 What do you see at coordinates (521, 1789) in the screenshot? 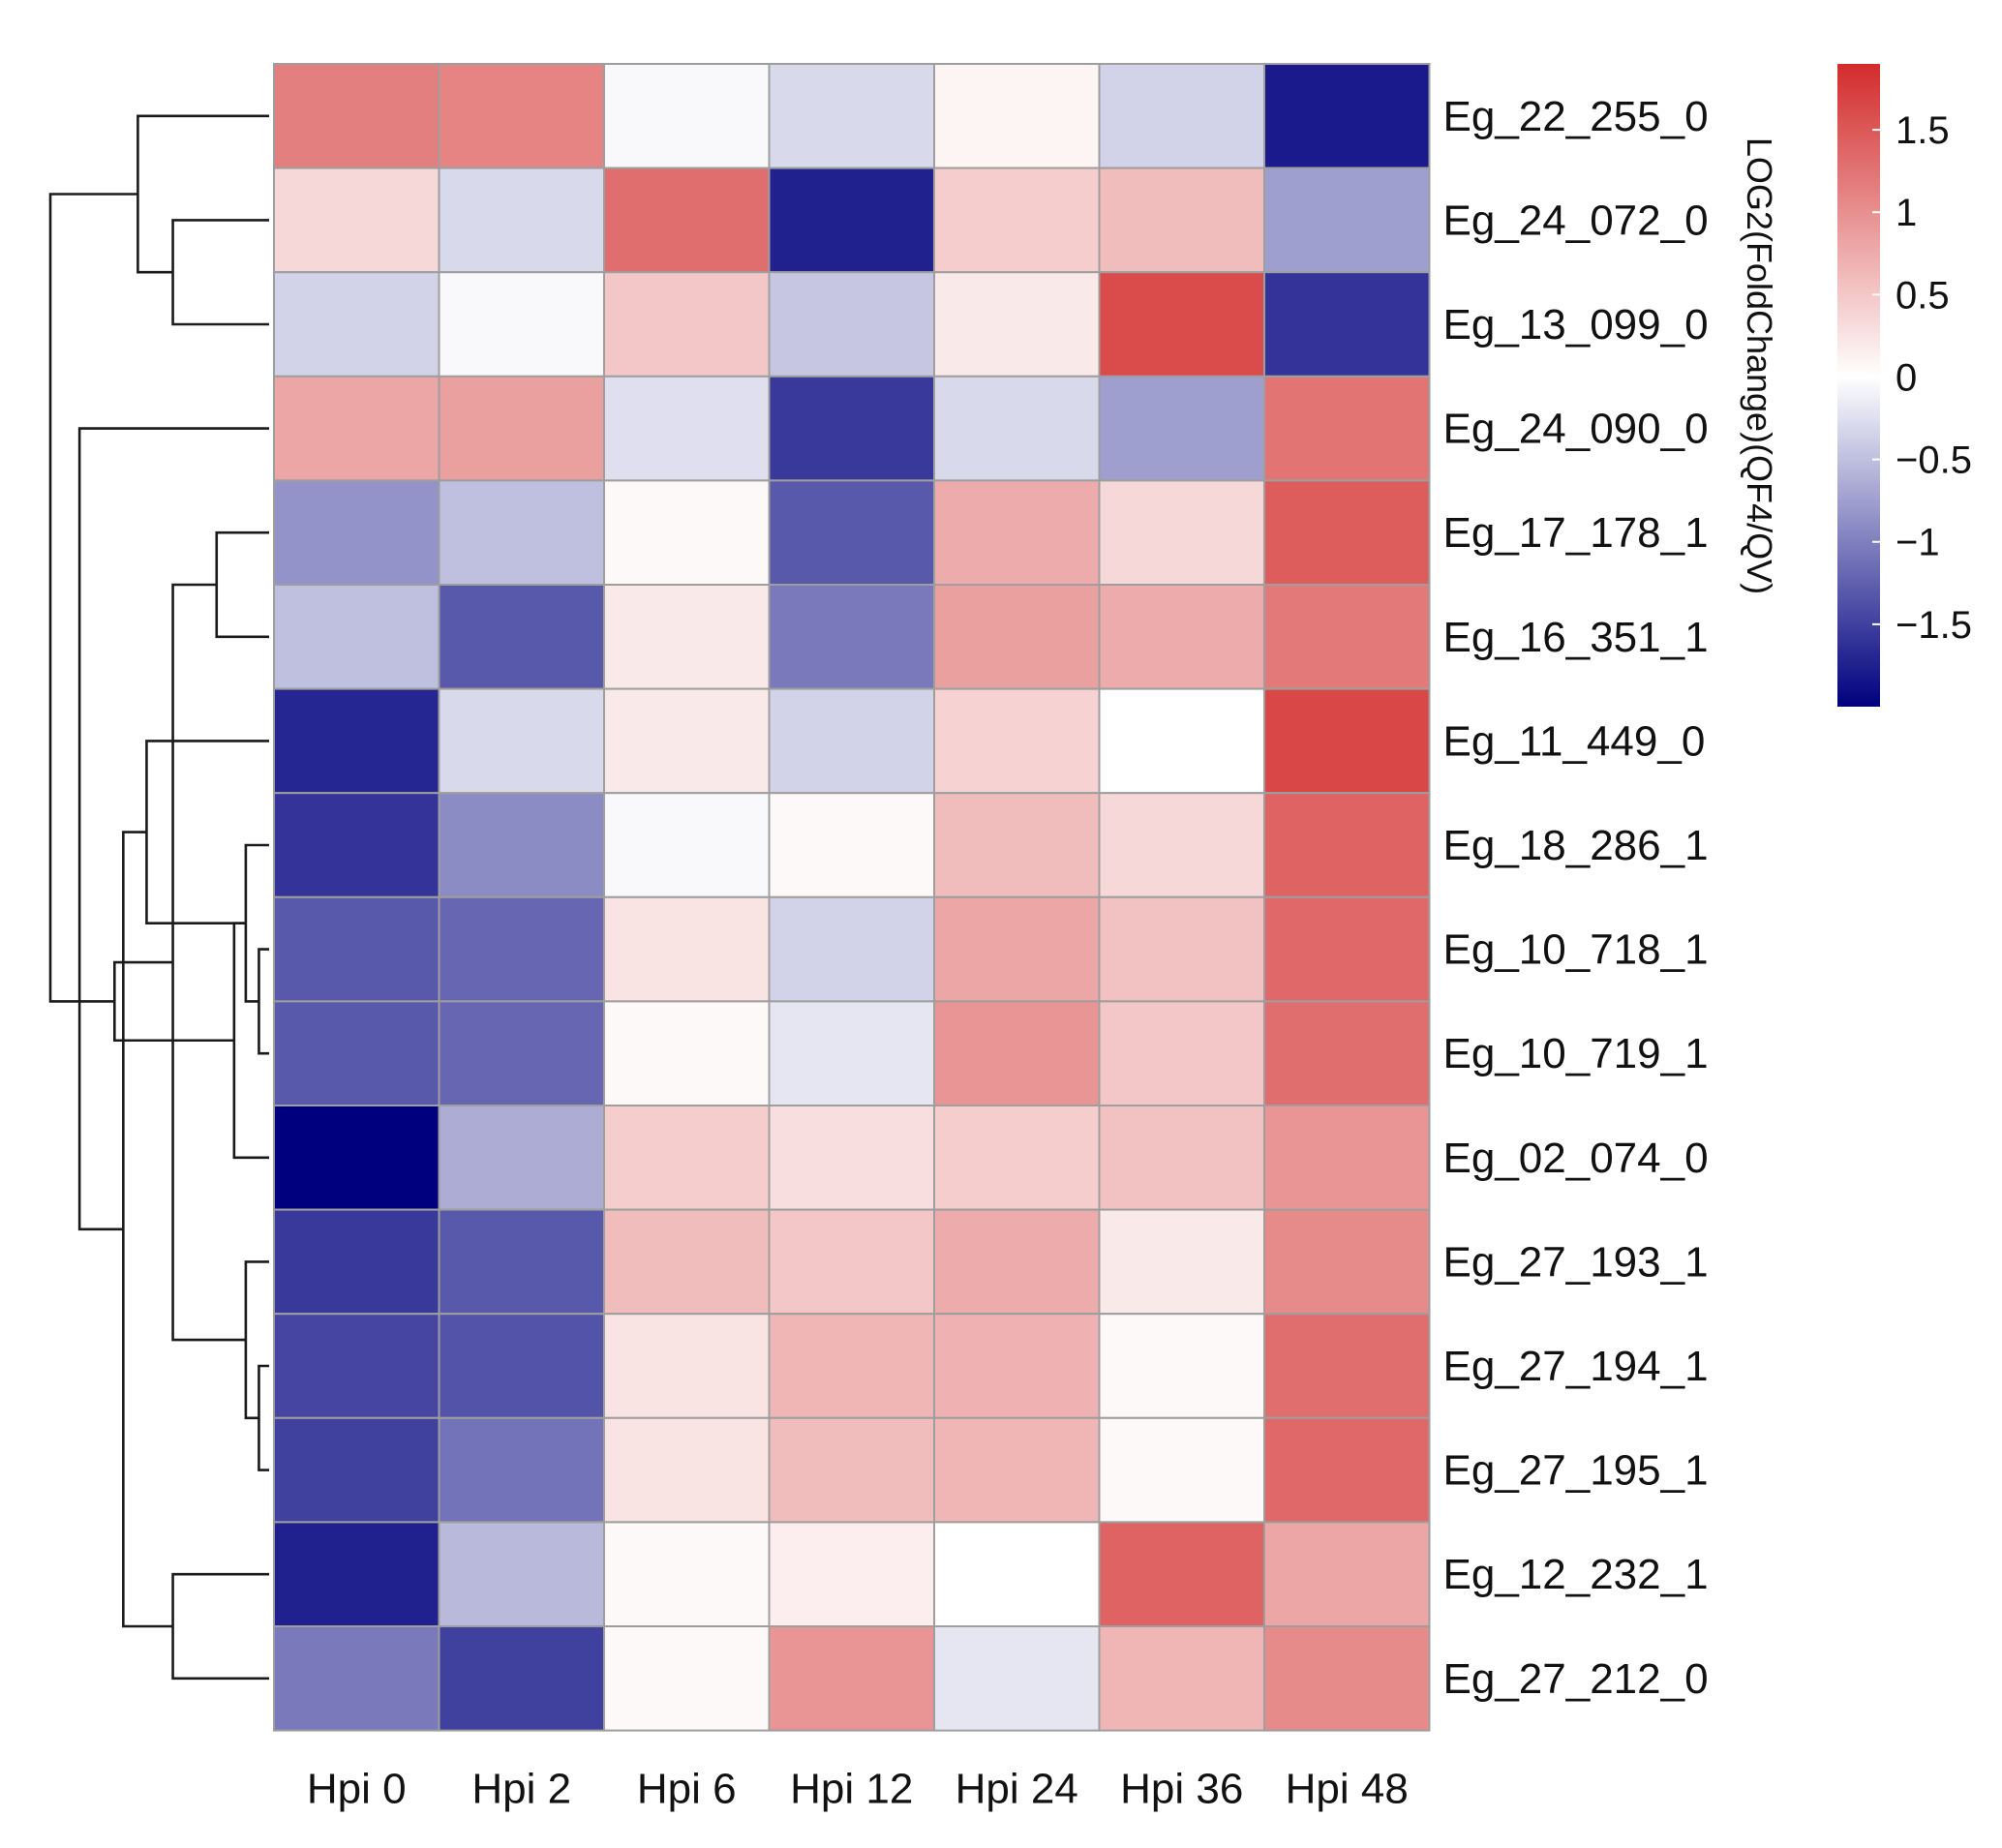
I see `column-label: Hpi 2` at bounding box center [521, 1789].